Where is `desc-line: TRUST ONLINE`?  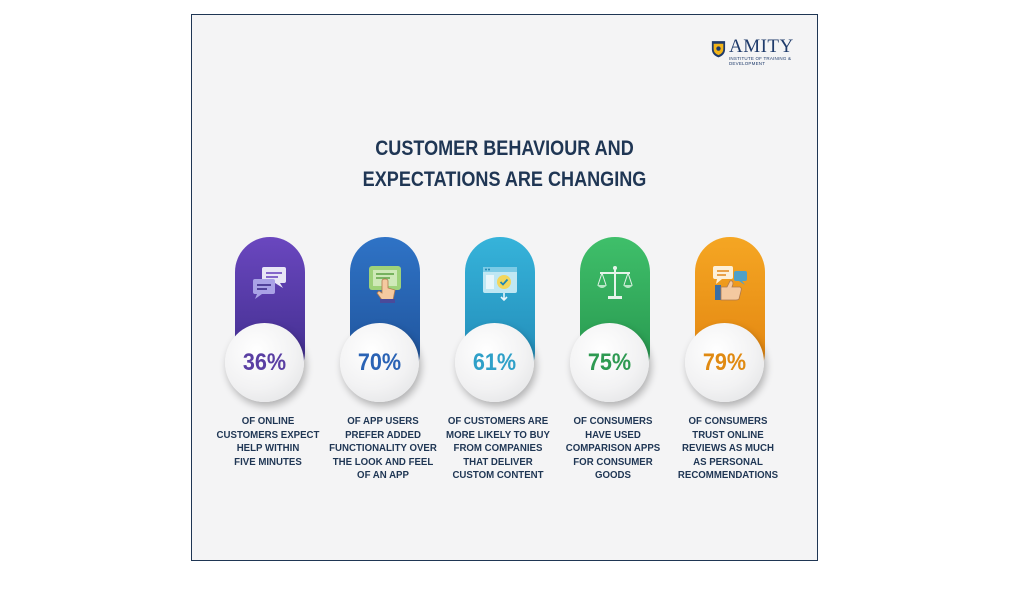 desc-line: TRUST ONLINE is located at coordinates (728, 434).